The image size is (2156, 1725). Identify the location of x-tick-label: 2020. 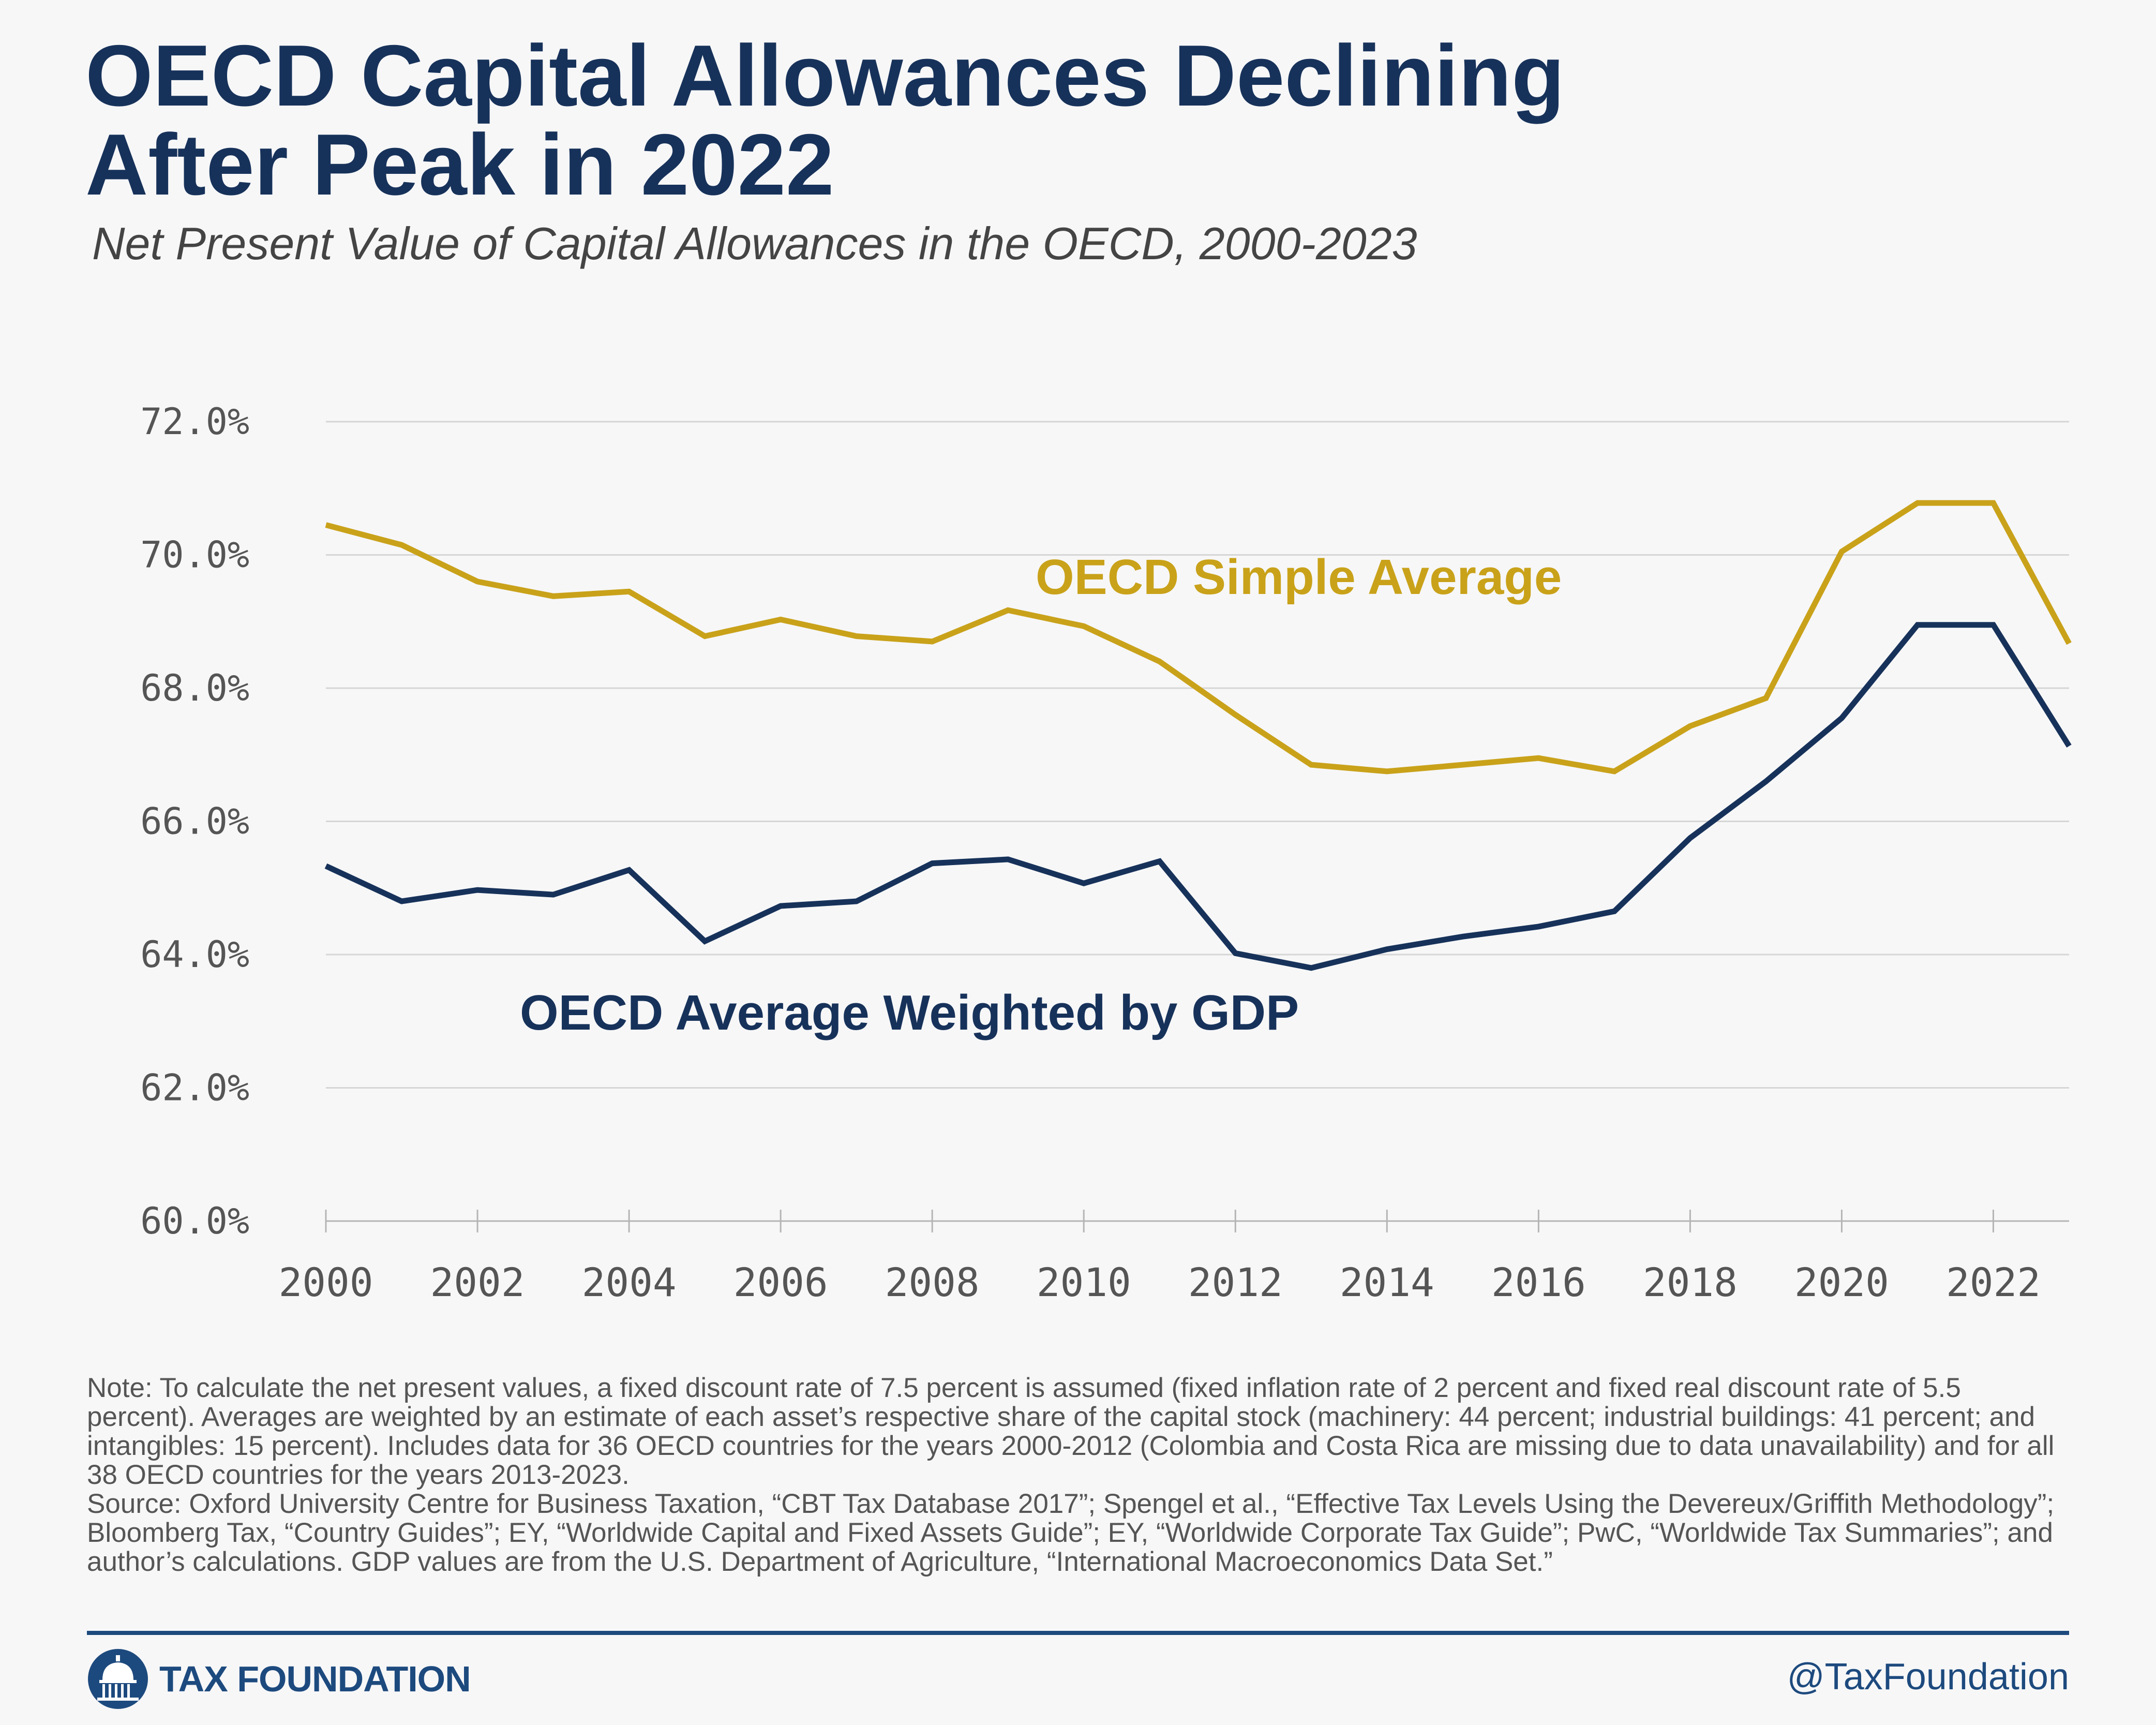
(1841, 1282).